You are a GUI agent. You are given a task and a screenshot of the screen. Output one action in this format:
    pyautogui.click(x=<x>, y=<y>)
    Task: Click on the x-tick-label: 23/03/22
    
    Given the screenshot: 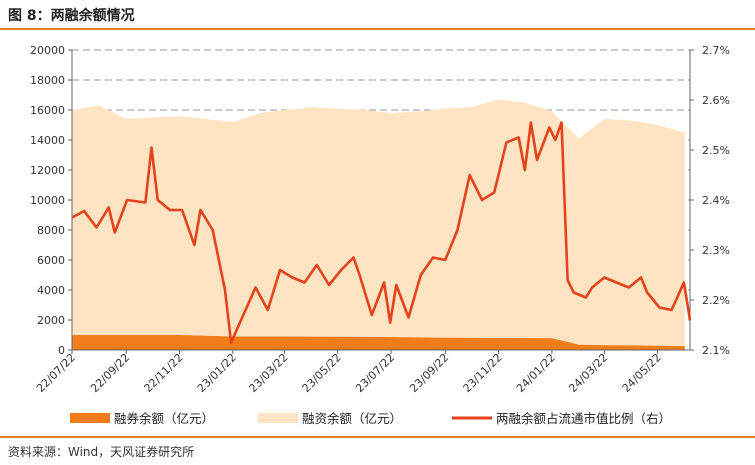 What is the action you would take?
    pyautogui.click(x=268, y=373)
    